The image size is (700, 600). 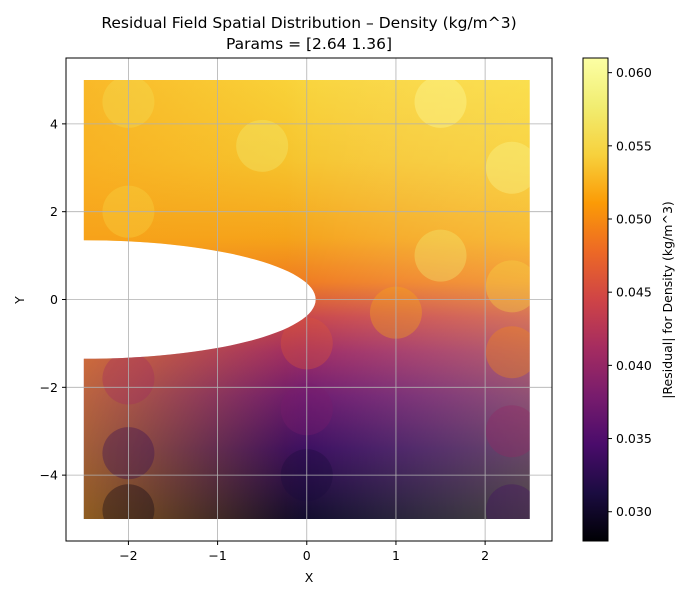 I want to click on x-tick-label: −2, so click(x=128, y=555).